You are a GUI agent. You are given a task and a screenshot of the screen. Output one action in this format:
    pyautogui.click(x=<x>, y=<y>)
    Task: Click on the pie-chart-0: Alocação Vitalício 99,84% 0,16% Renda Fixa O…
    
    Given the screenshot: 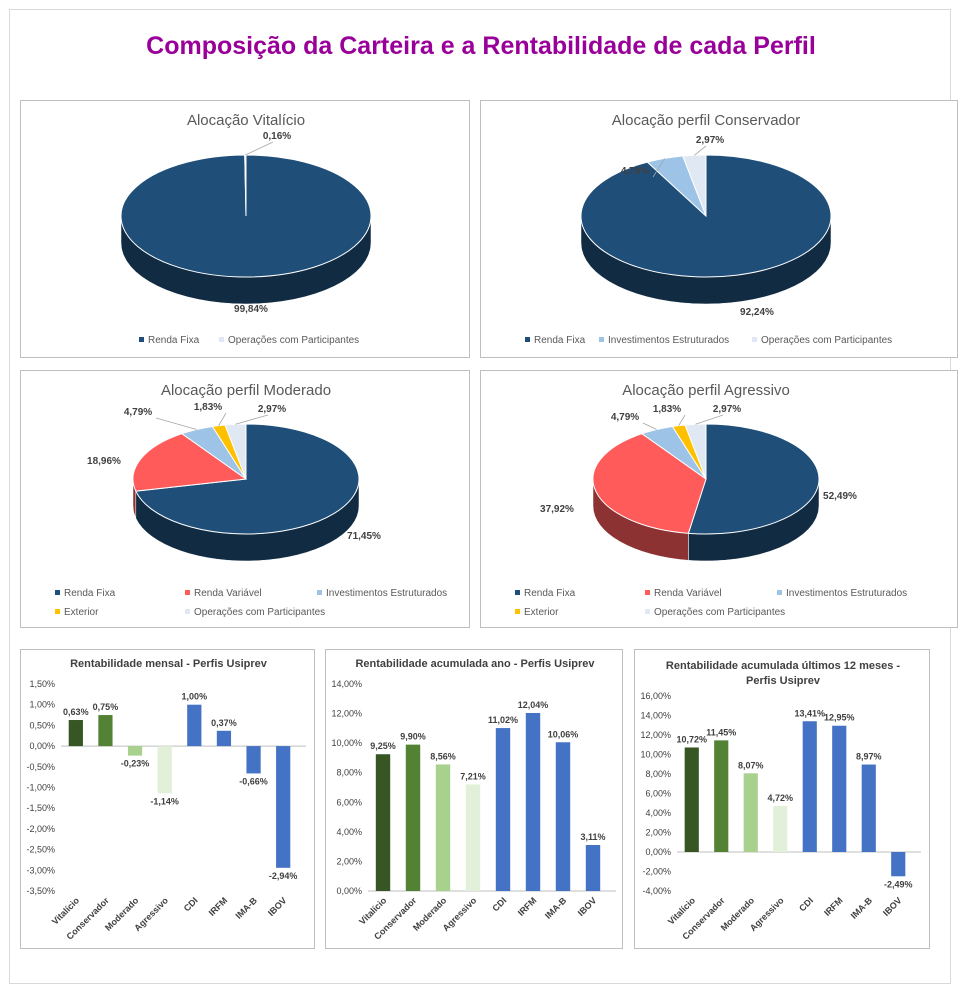 What is the action you would take?
    pyautogui.click(x=246, y=229)
    